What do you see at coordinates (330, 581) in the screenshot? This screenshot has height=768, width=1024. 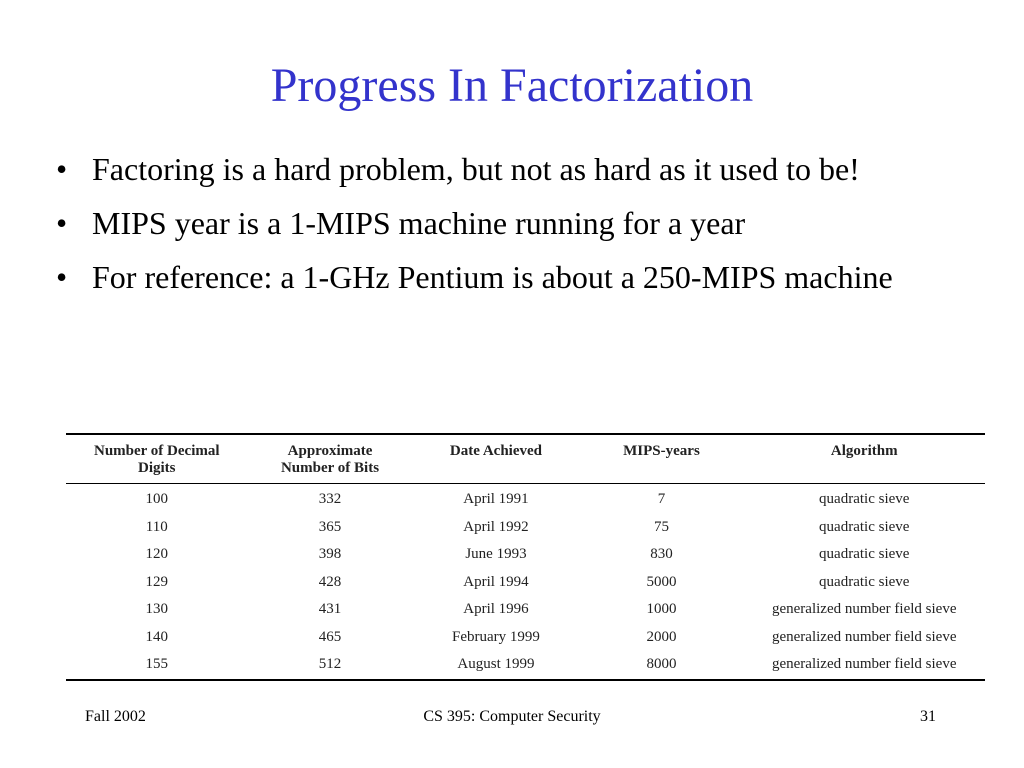 I see `cell-bits: 428` at bounding box center [330, 581].